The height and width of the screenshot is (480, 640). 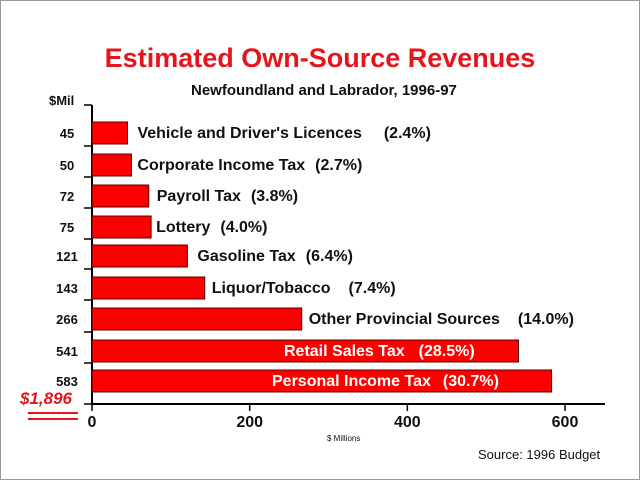 I want to click on x-tick-label: 200, so click(x=249, y=422).